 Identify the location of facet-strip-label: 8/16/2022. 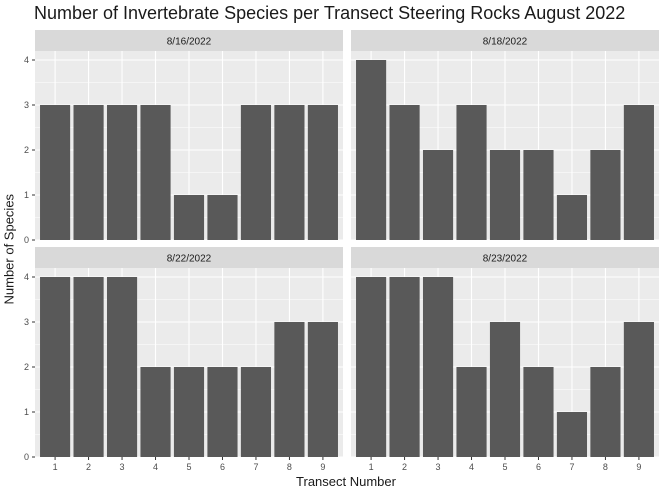
(189, 42).